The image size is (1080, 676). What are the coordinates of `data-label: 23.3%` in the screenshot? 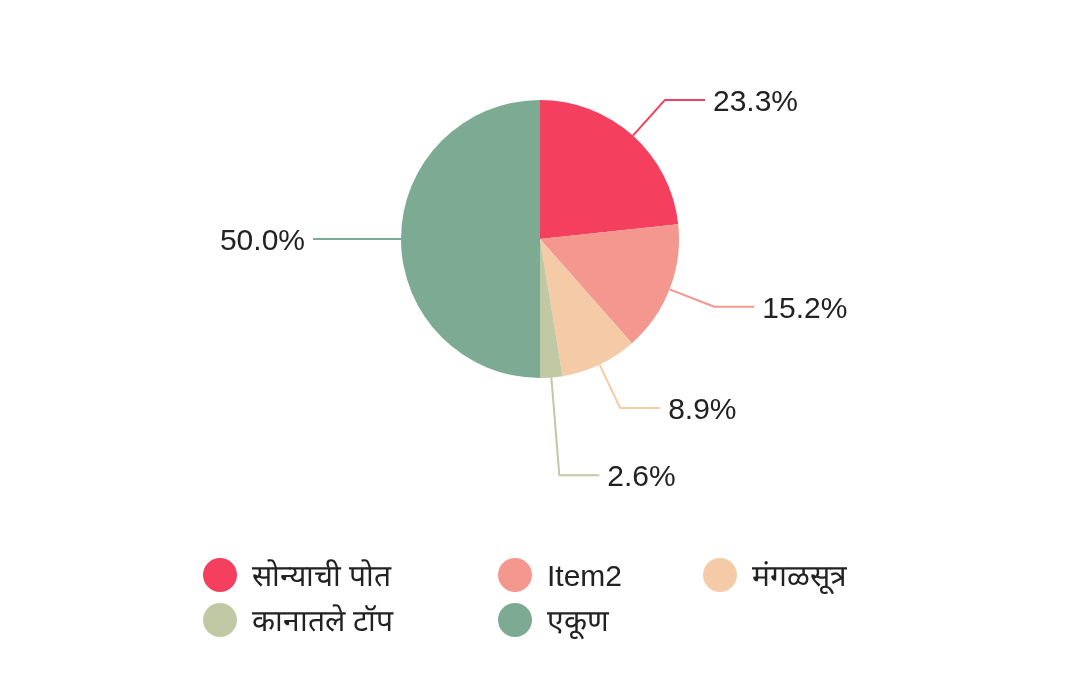 It's located at (755, 100).